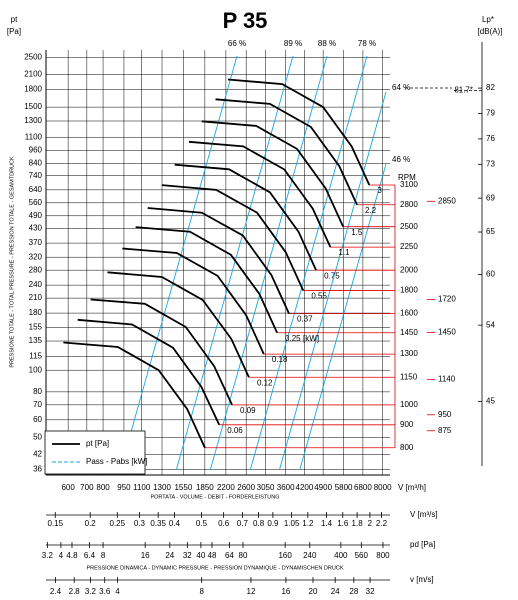  What do you see at coordinates (409, 313) in the screenshot?
I see `rpm-label: 1600` at bounding box center [409, 313].